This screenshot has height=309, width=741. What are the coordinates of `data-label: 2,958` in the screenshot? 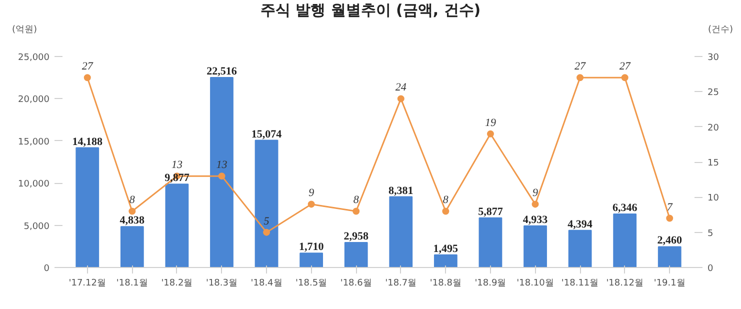 It's located at (356, 236).